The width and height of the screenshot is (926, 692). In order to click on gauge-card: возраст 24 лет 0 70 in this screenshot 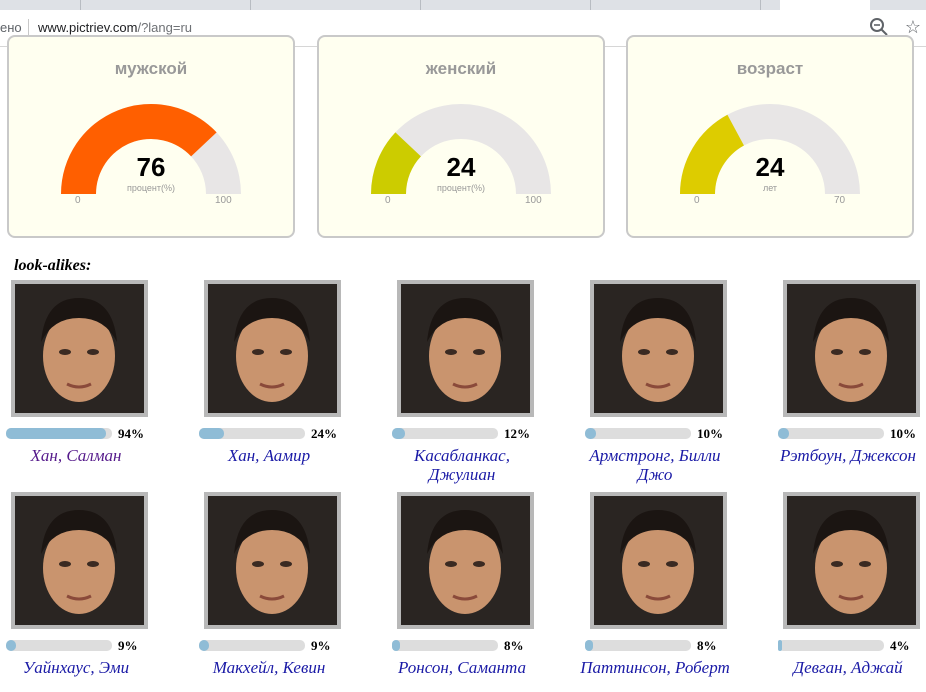, I will do `click(770, 136)`.